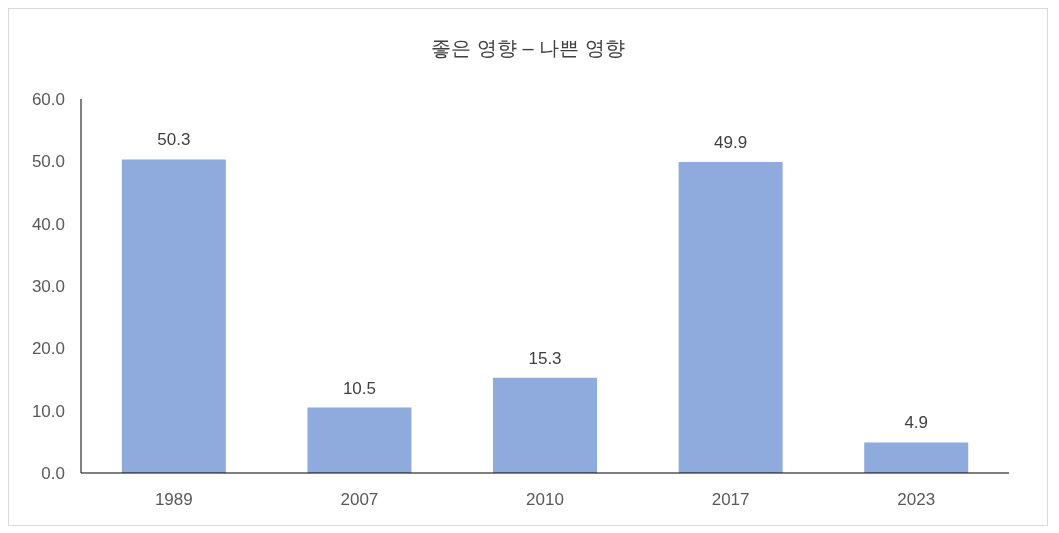 This screenshot has height=533, width=1059. I want to click on y-tick-label: 0.0, so click(53, 474).